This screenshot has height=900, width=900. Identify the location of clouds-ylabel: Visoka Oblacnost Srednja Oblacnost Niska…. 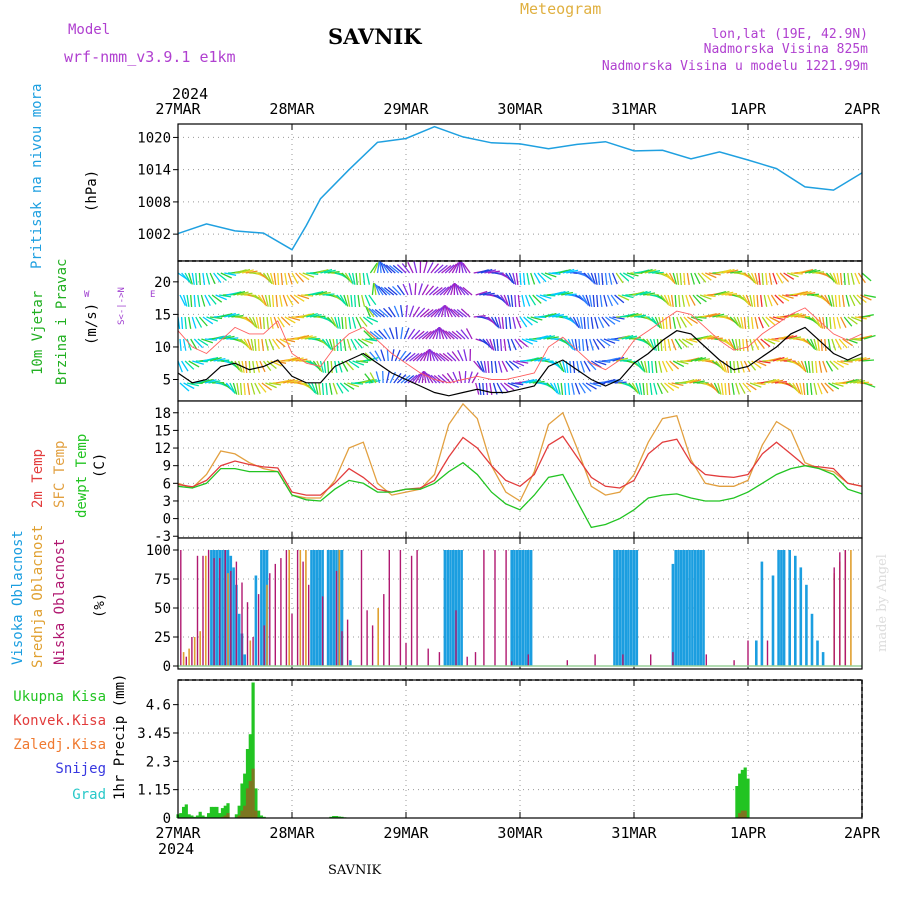
(59, 596).